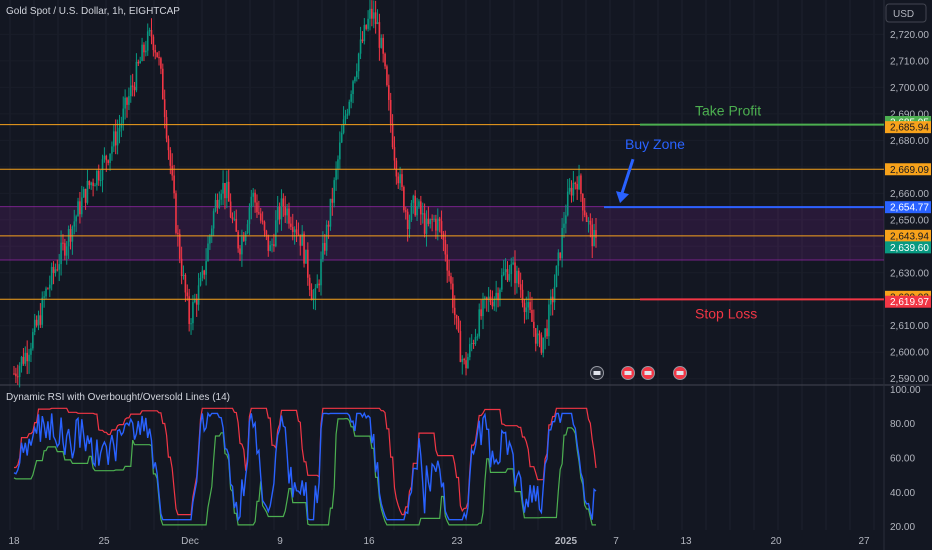  What do you see at coordinates (622, 197) in the screenshot?
I see `buy-zone-arrowhead-icon` at bounding box center [622, 197].